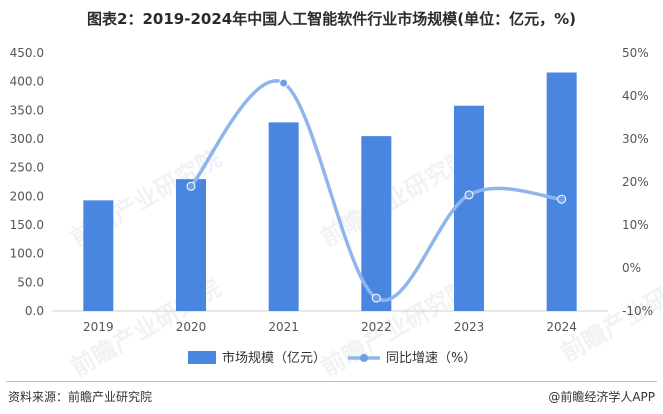 The width and height of the screenshot is (663, 414). What do you see at coordinates (635, 225) in the screenshot?
I see `right-tick-label: 10%` at bounding box center [635, 225].